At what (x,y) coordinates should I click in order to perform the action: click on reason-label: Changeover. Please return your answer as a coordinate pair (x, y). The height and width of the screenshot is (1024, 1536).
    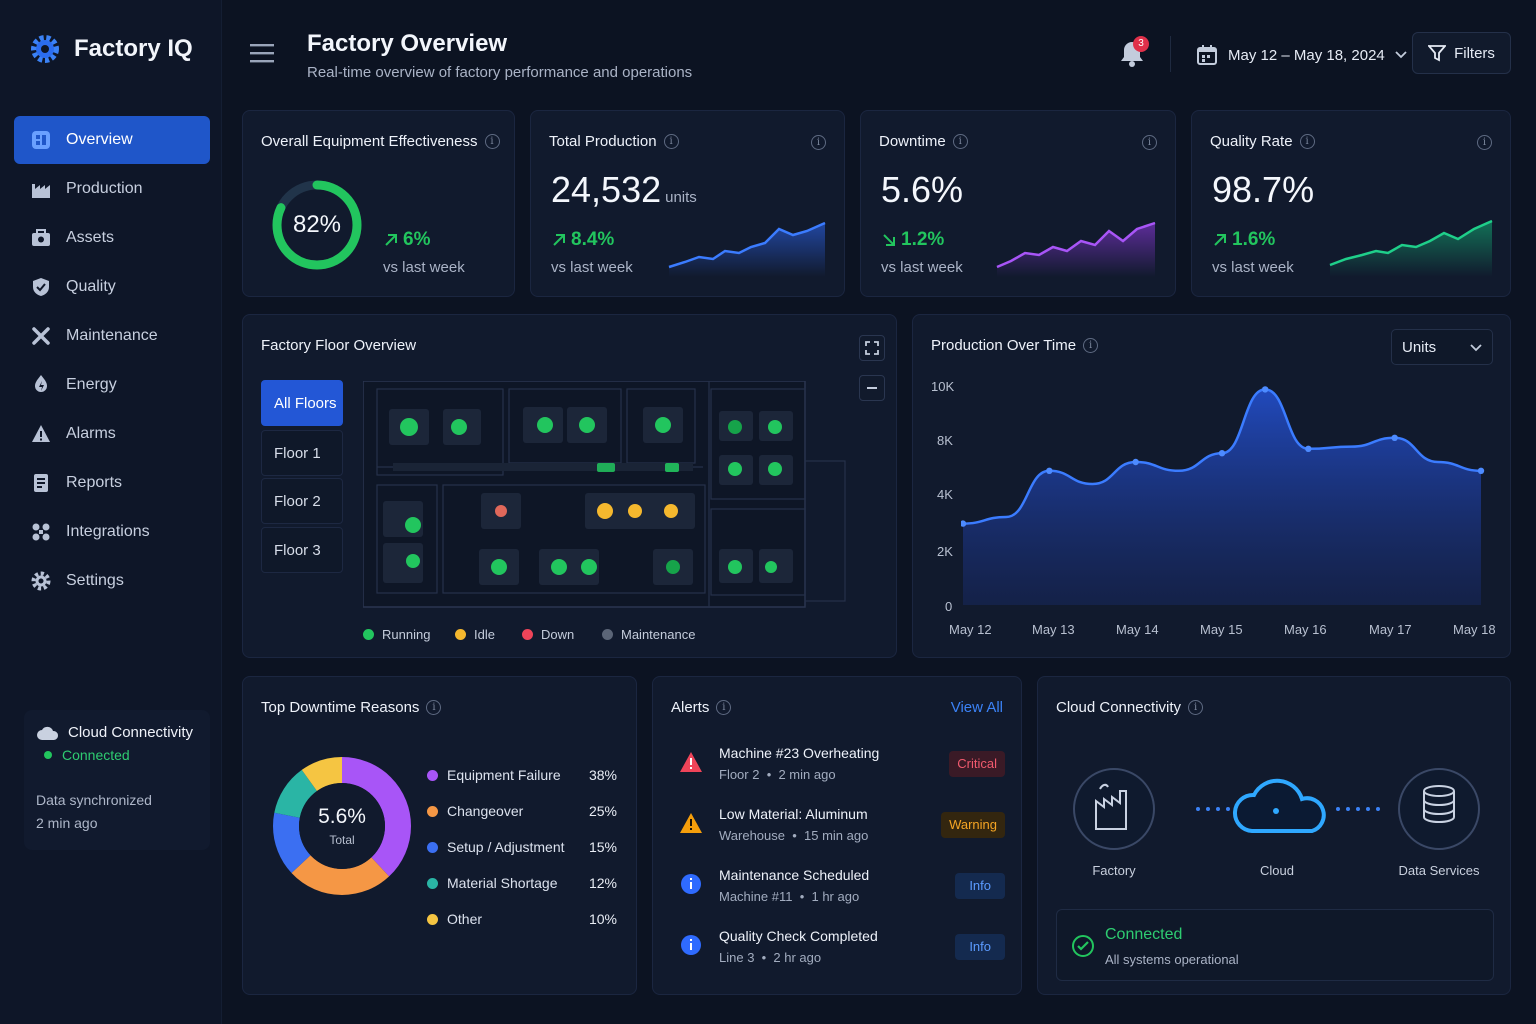
    Looking at the image, I should click on (485, 811).